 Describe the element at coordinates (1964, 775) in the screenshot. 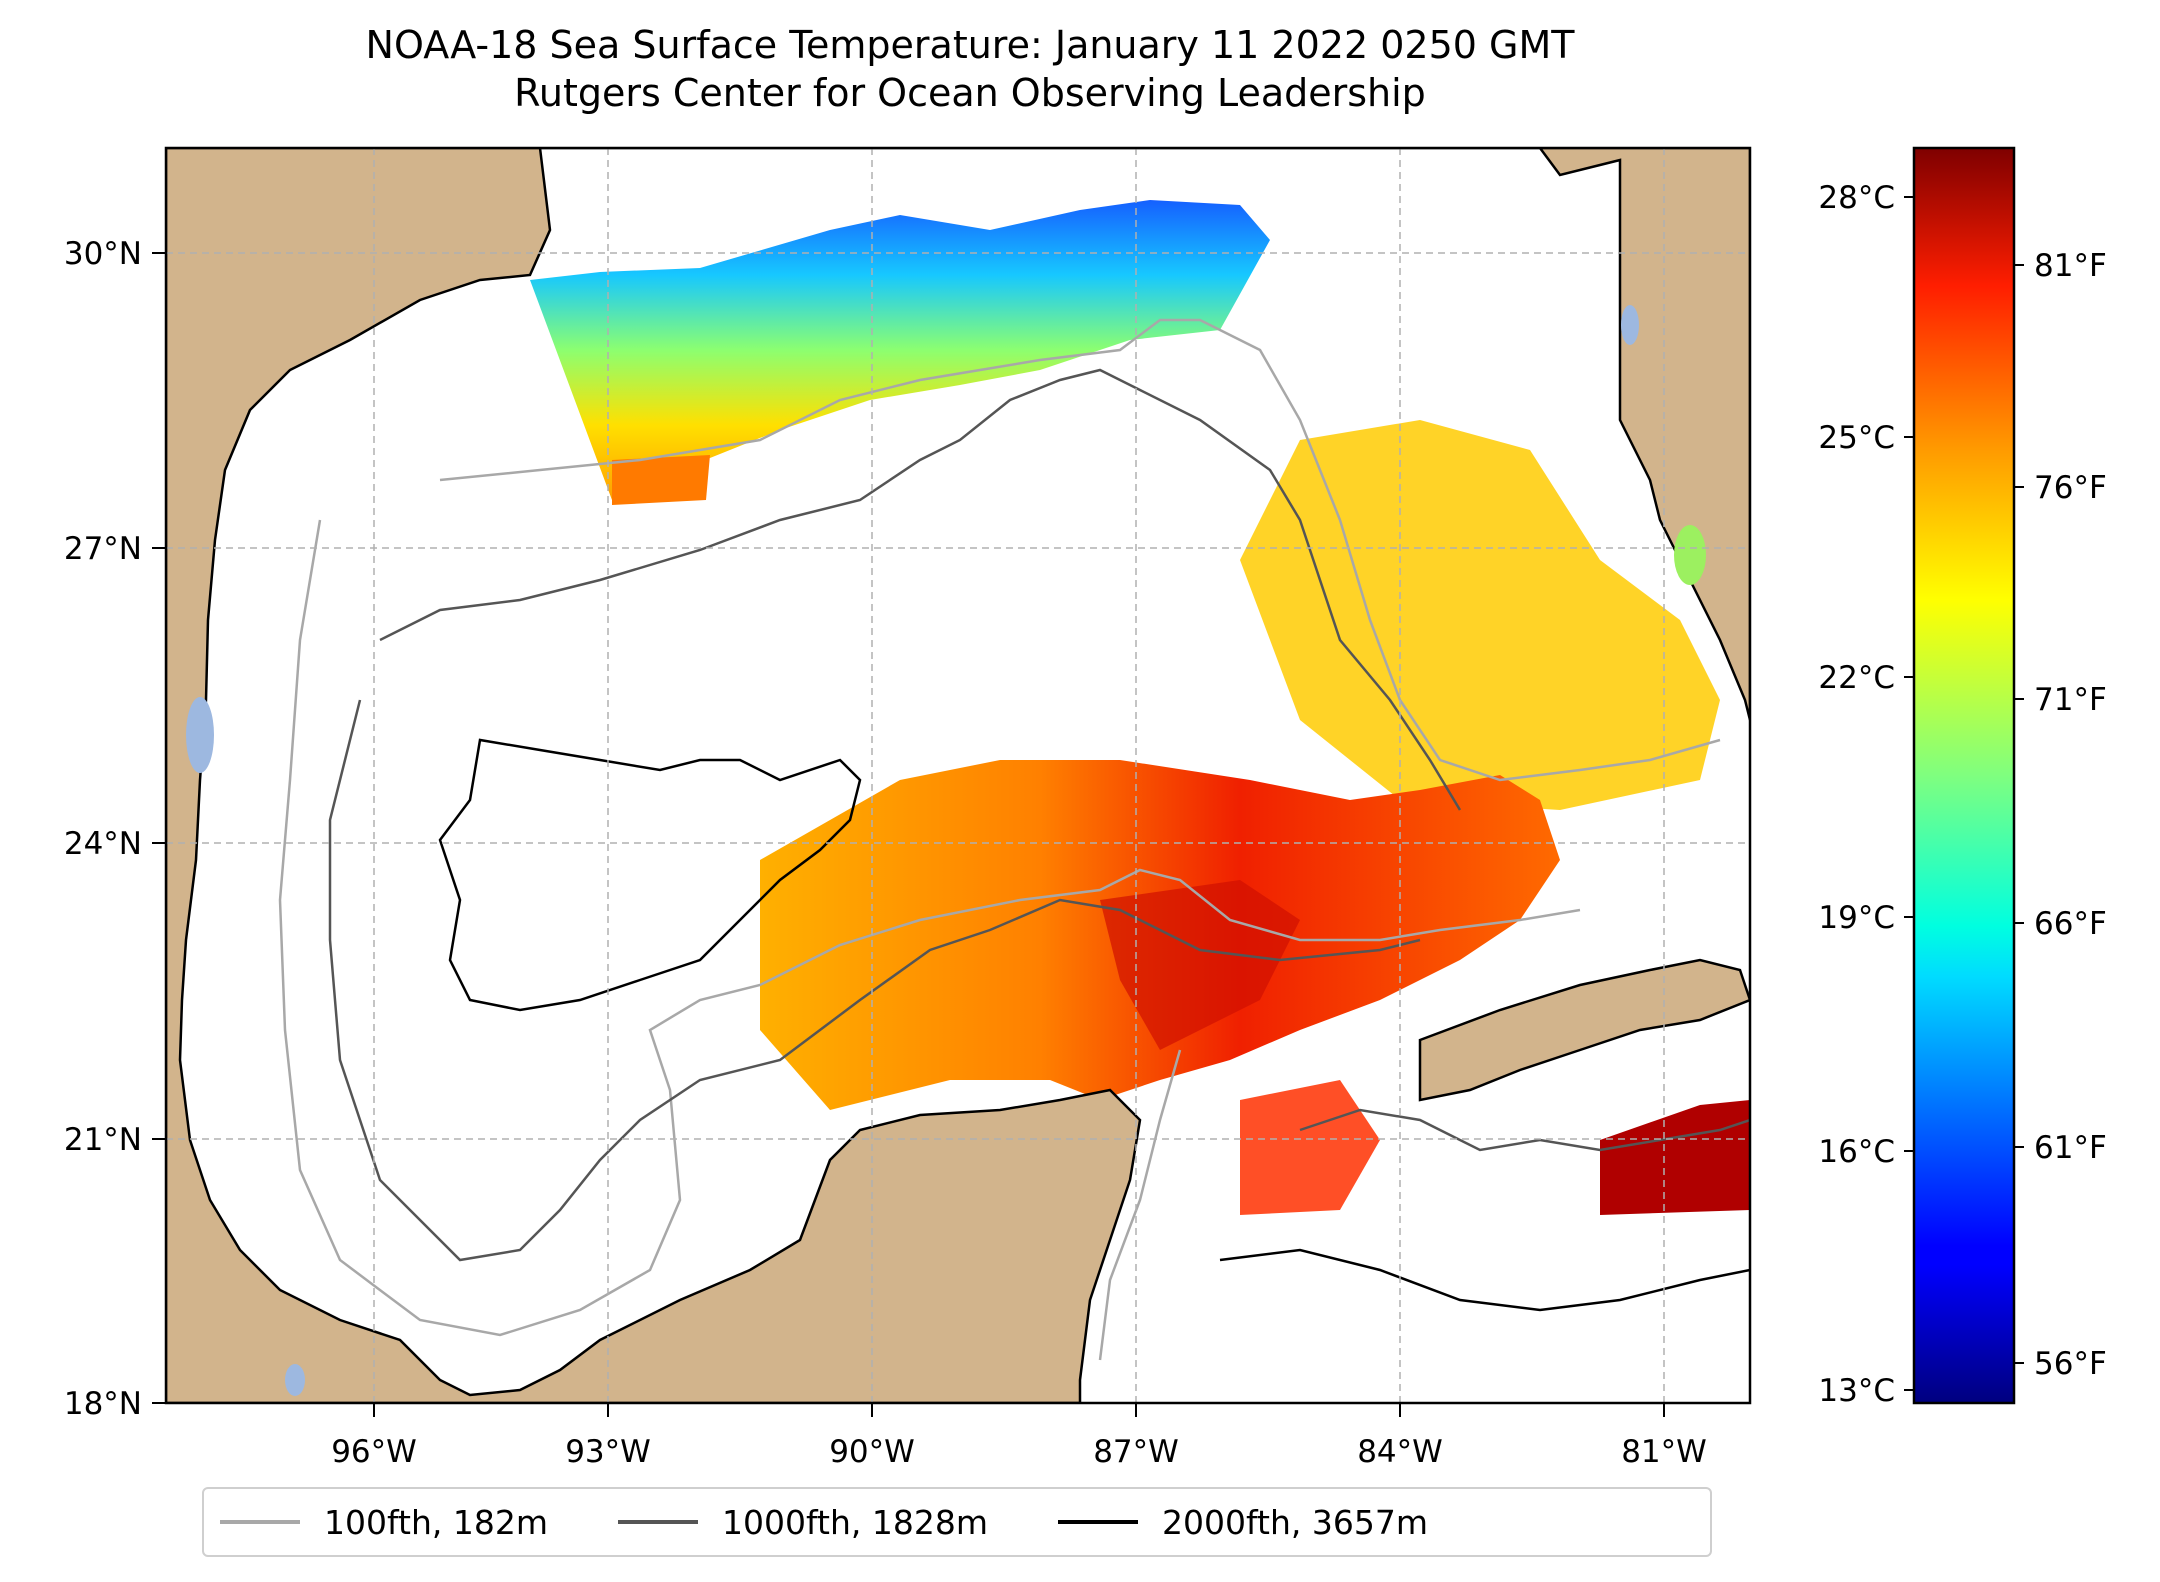

I see `colorbar` at that location.